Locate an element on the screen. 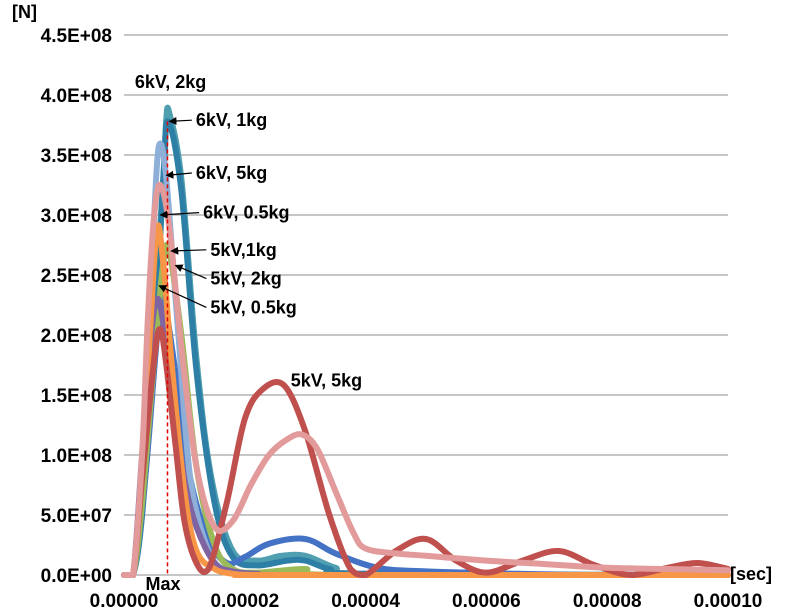  y-tick-label: 3.0E+08 is located at coordinates (76, 216).